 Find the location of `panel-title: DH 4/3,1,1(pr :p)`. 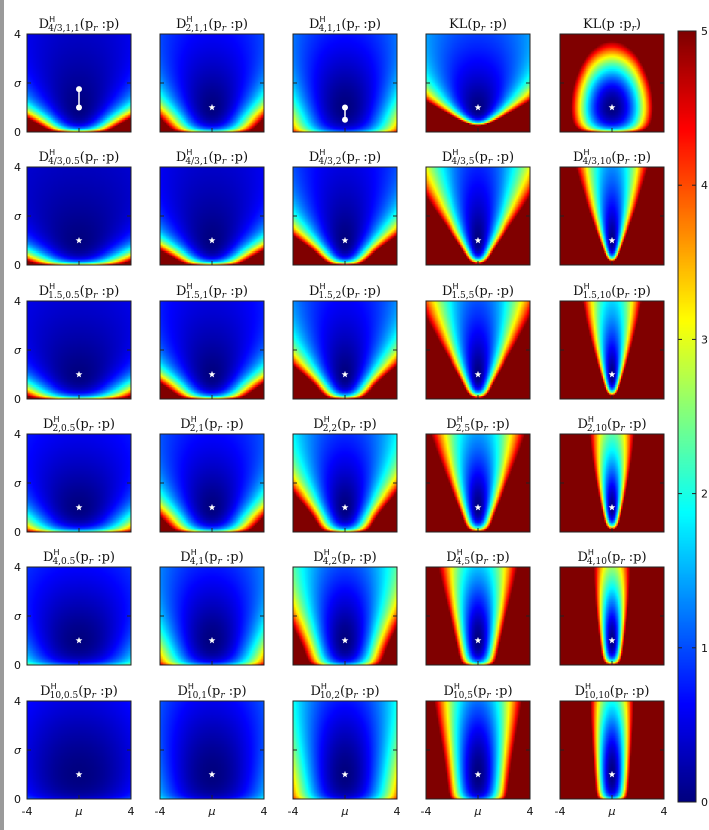

panel-title: DH 4/3,1,1(pr :p) is located at coordinates (79, 24).